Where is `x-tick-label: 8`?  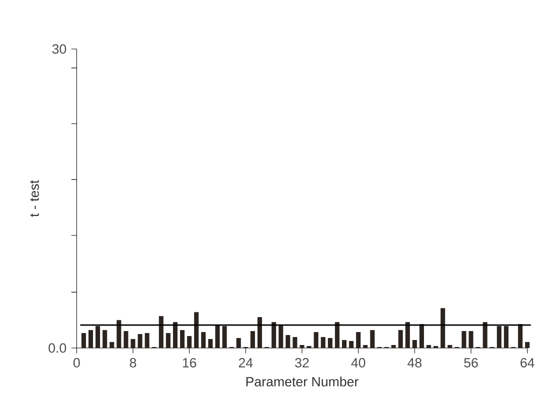 x-tick-label: 8 is located at coordinates (133, 363).